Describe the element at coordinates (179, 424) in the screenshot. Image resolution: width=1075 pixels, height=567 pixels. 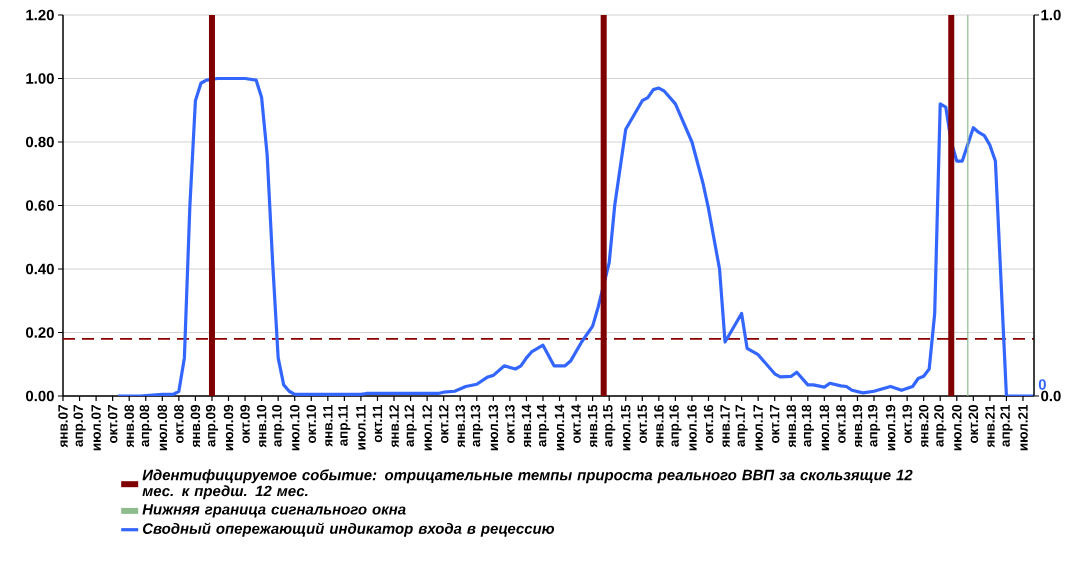
I see `x-tick-label: окт.08` at that location.